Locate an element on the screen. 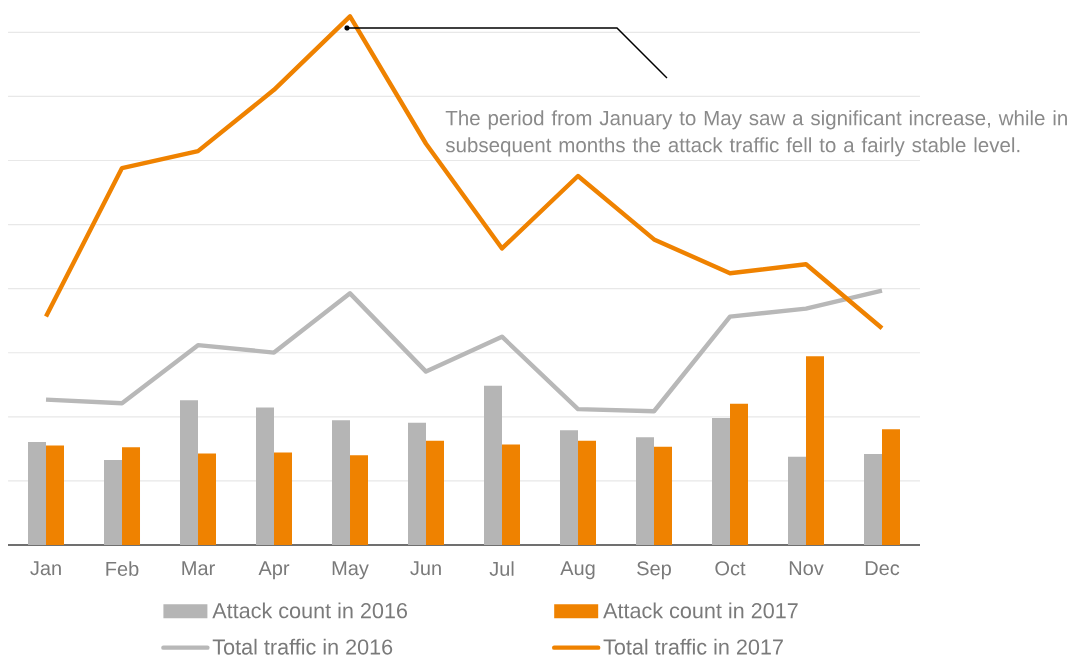 This screenshot has height=659, width=1078. legend-label: Attack count in 2016 is located at coordinates (310, 610).